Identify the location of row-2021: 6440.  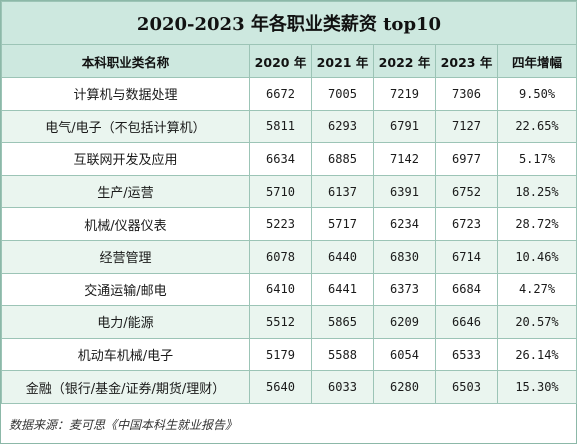
(342, 256).